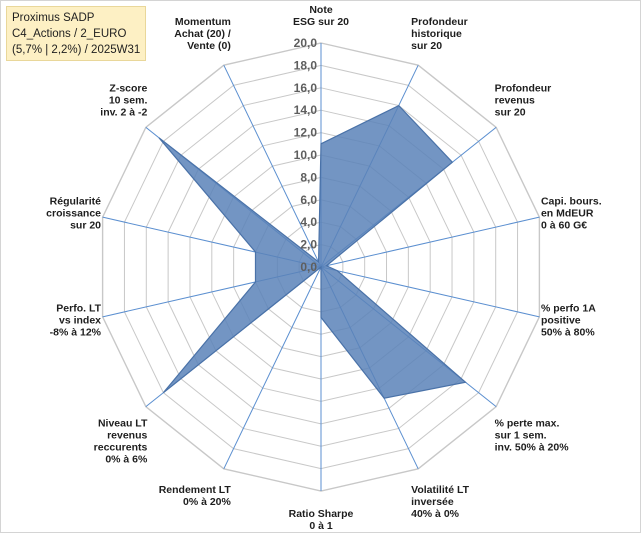  What do you see at coordinates (207, 502) in the screenshot?
I see `axis-label-line: 0% à 20%` at bounding box center [207, 502].